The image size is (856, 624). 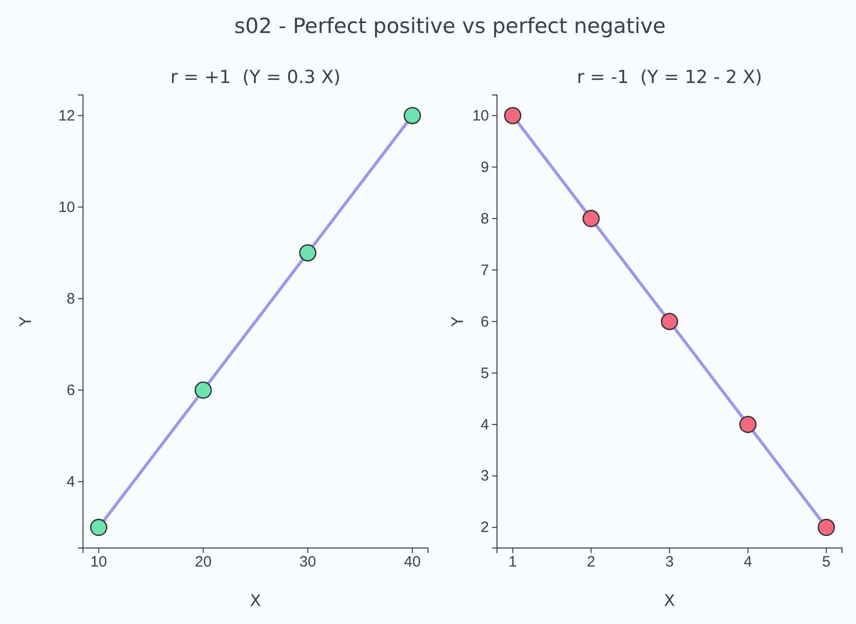 What do you see at coordinates (484, 270) in the screenshot?
I see `y-tick-label: 7` at bounding box center [484, 270].